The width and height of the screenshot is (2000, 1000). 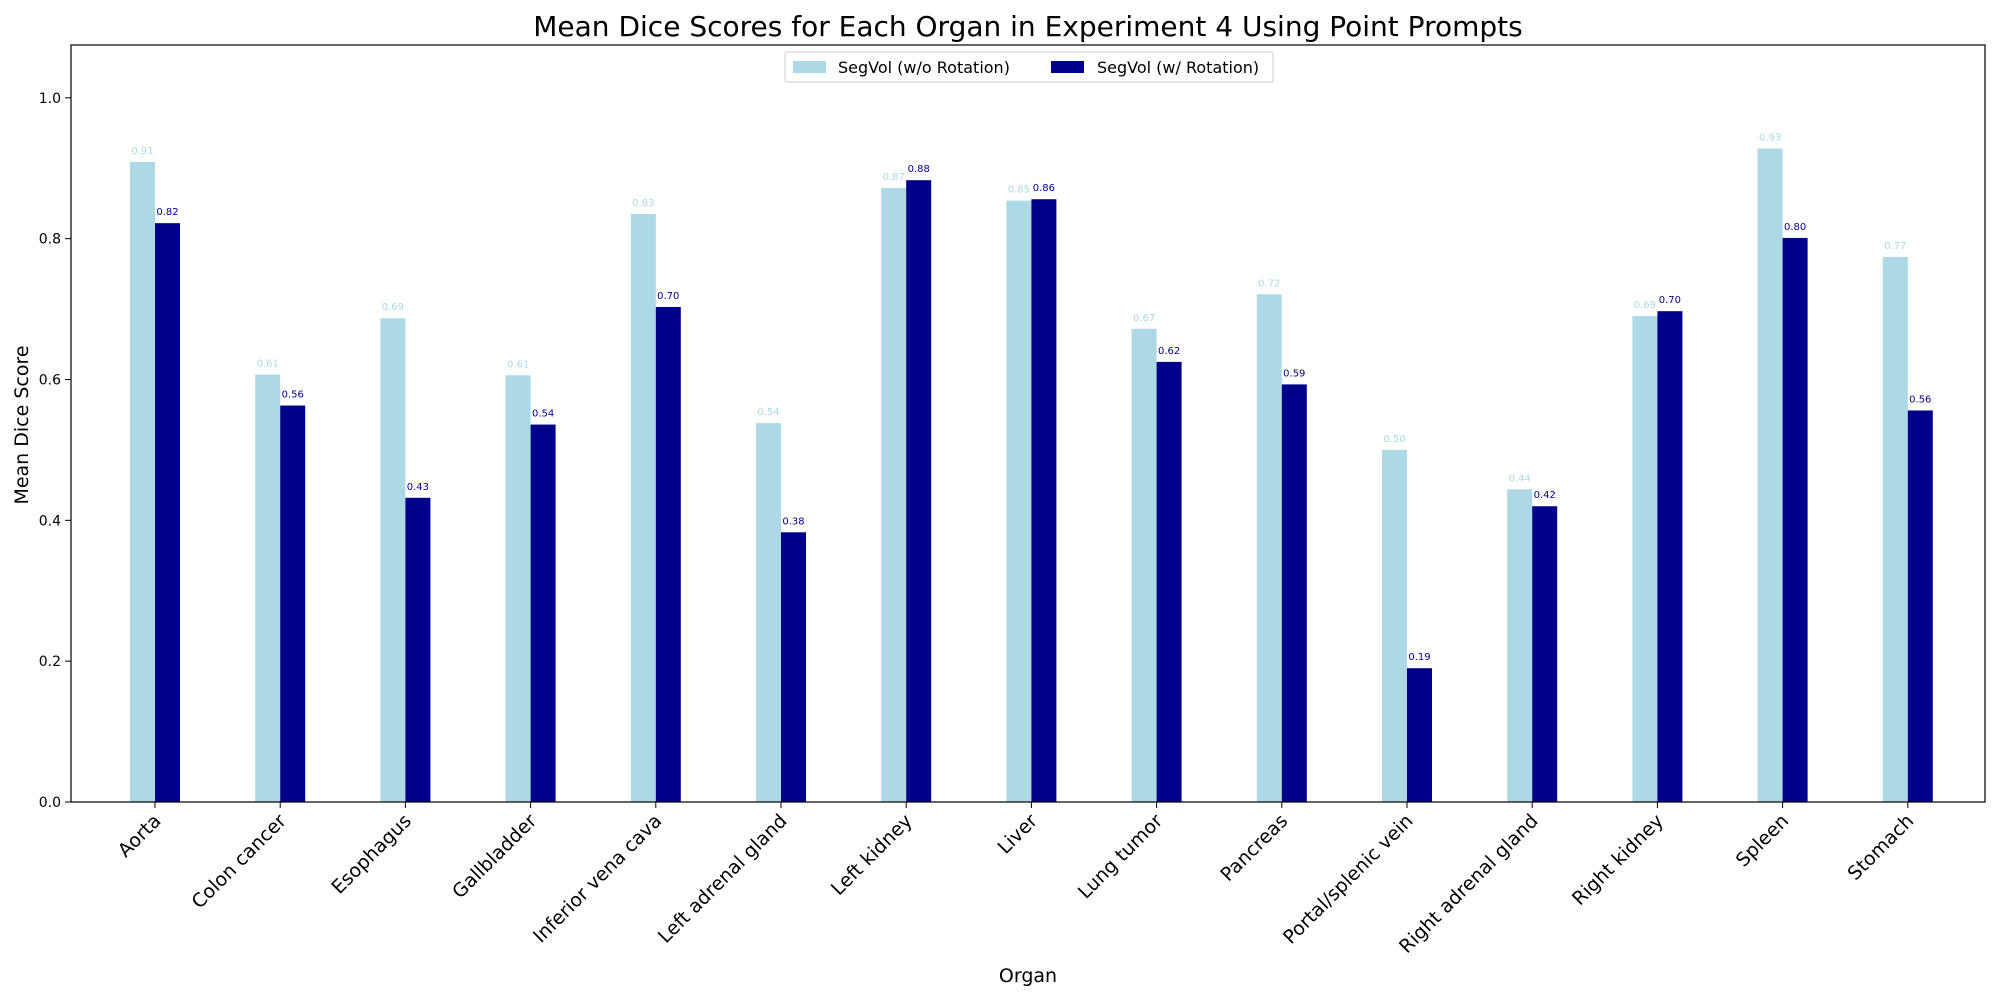 I want to click on x-tick-label: Left adrenal gland, so click(x=723, y=879).